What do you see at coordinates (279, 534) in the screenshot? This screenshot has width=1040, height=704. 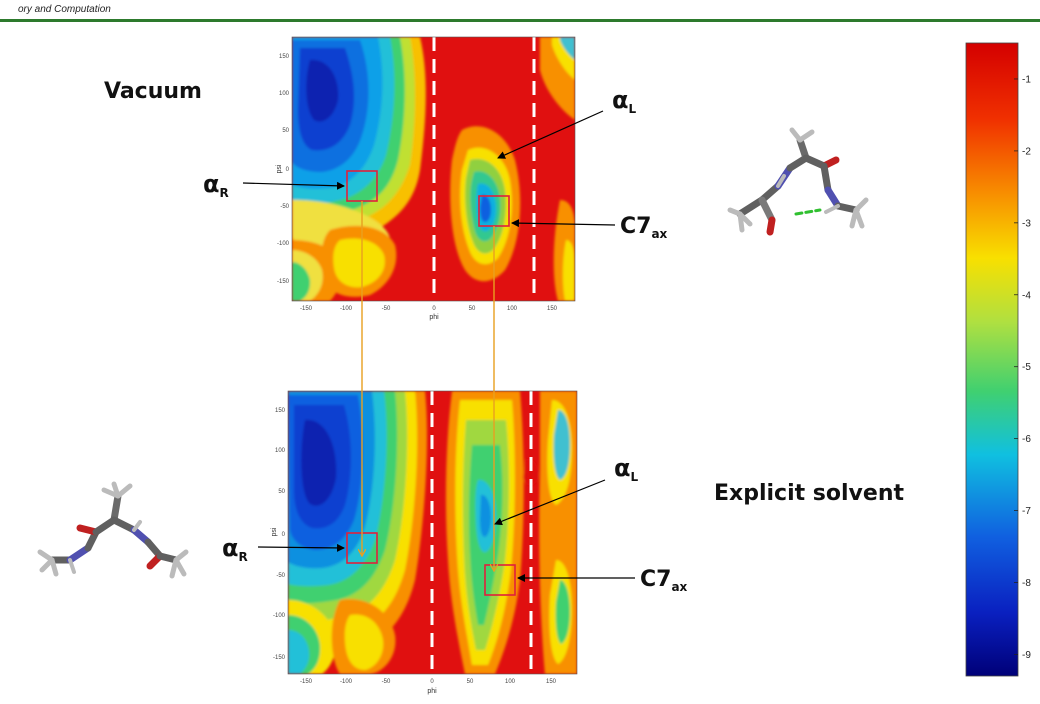 I see `bottom-y-ticks: 150 100 50 0 -50 -100 -150` at bounding box center [279, 534].